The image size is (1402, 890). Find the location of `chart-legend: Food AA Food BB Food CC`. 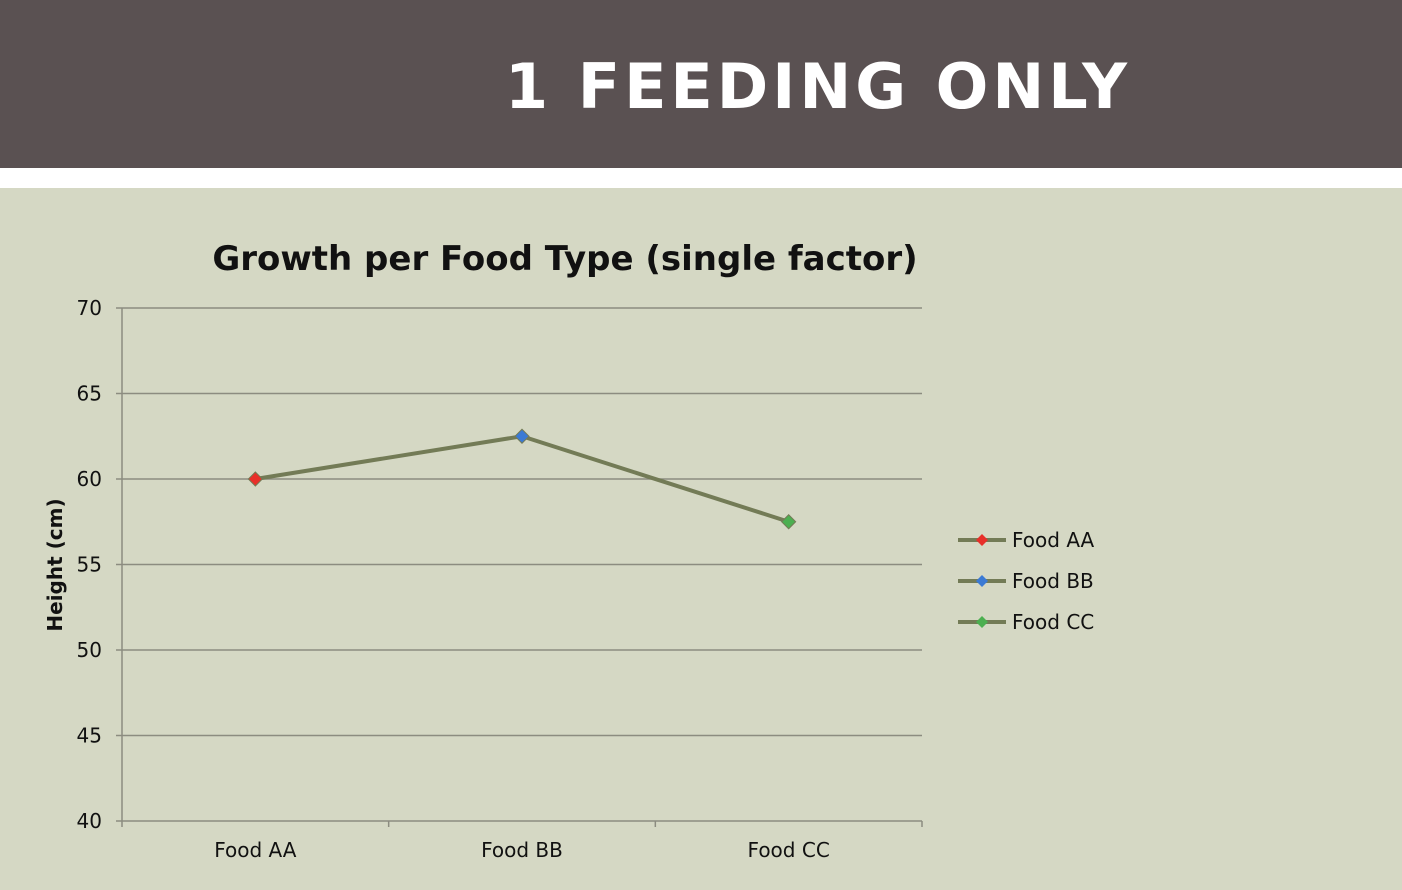

chart-legend: Food AA Food BB Food CC is located at coordinates (1026, 581).